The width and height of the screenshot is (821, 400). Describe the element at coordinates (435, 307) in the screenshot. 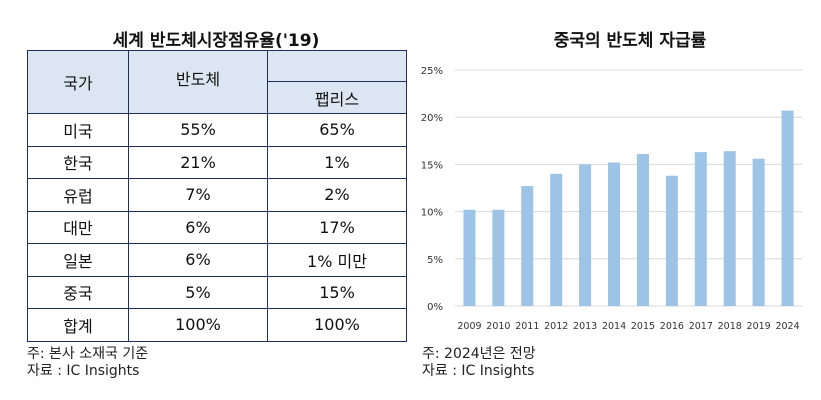

I see `y-tick-label: 0%` at that location.